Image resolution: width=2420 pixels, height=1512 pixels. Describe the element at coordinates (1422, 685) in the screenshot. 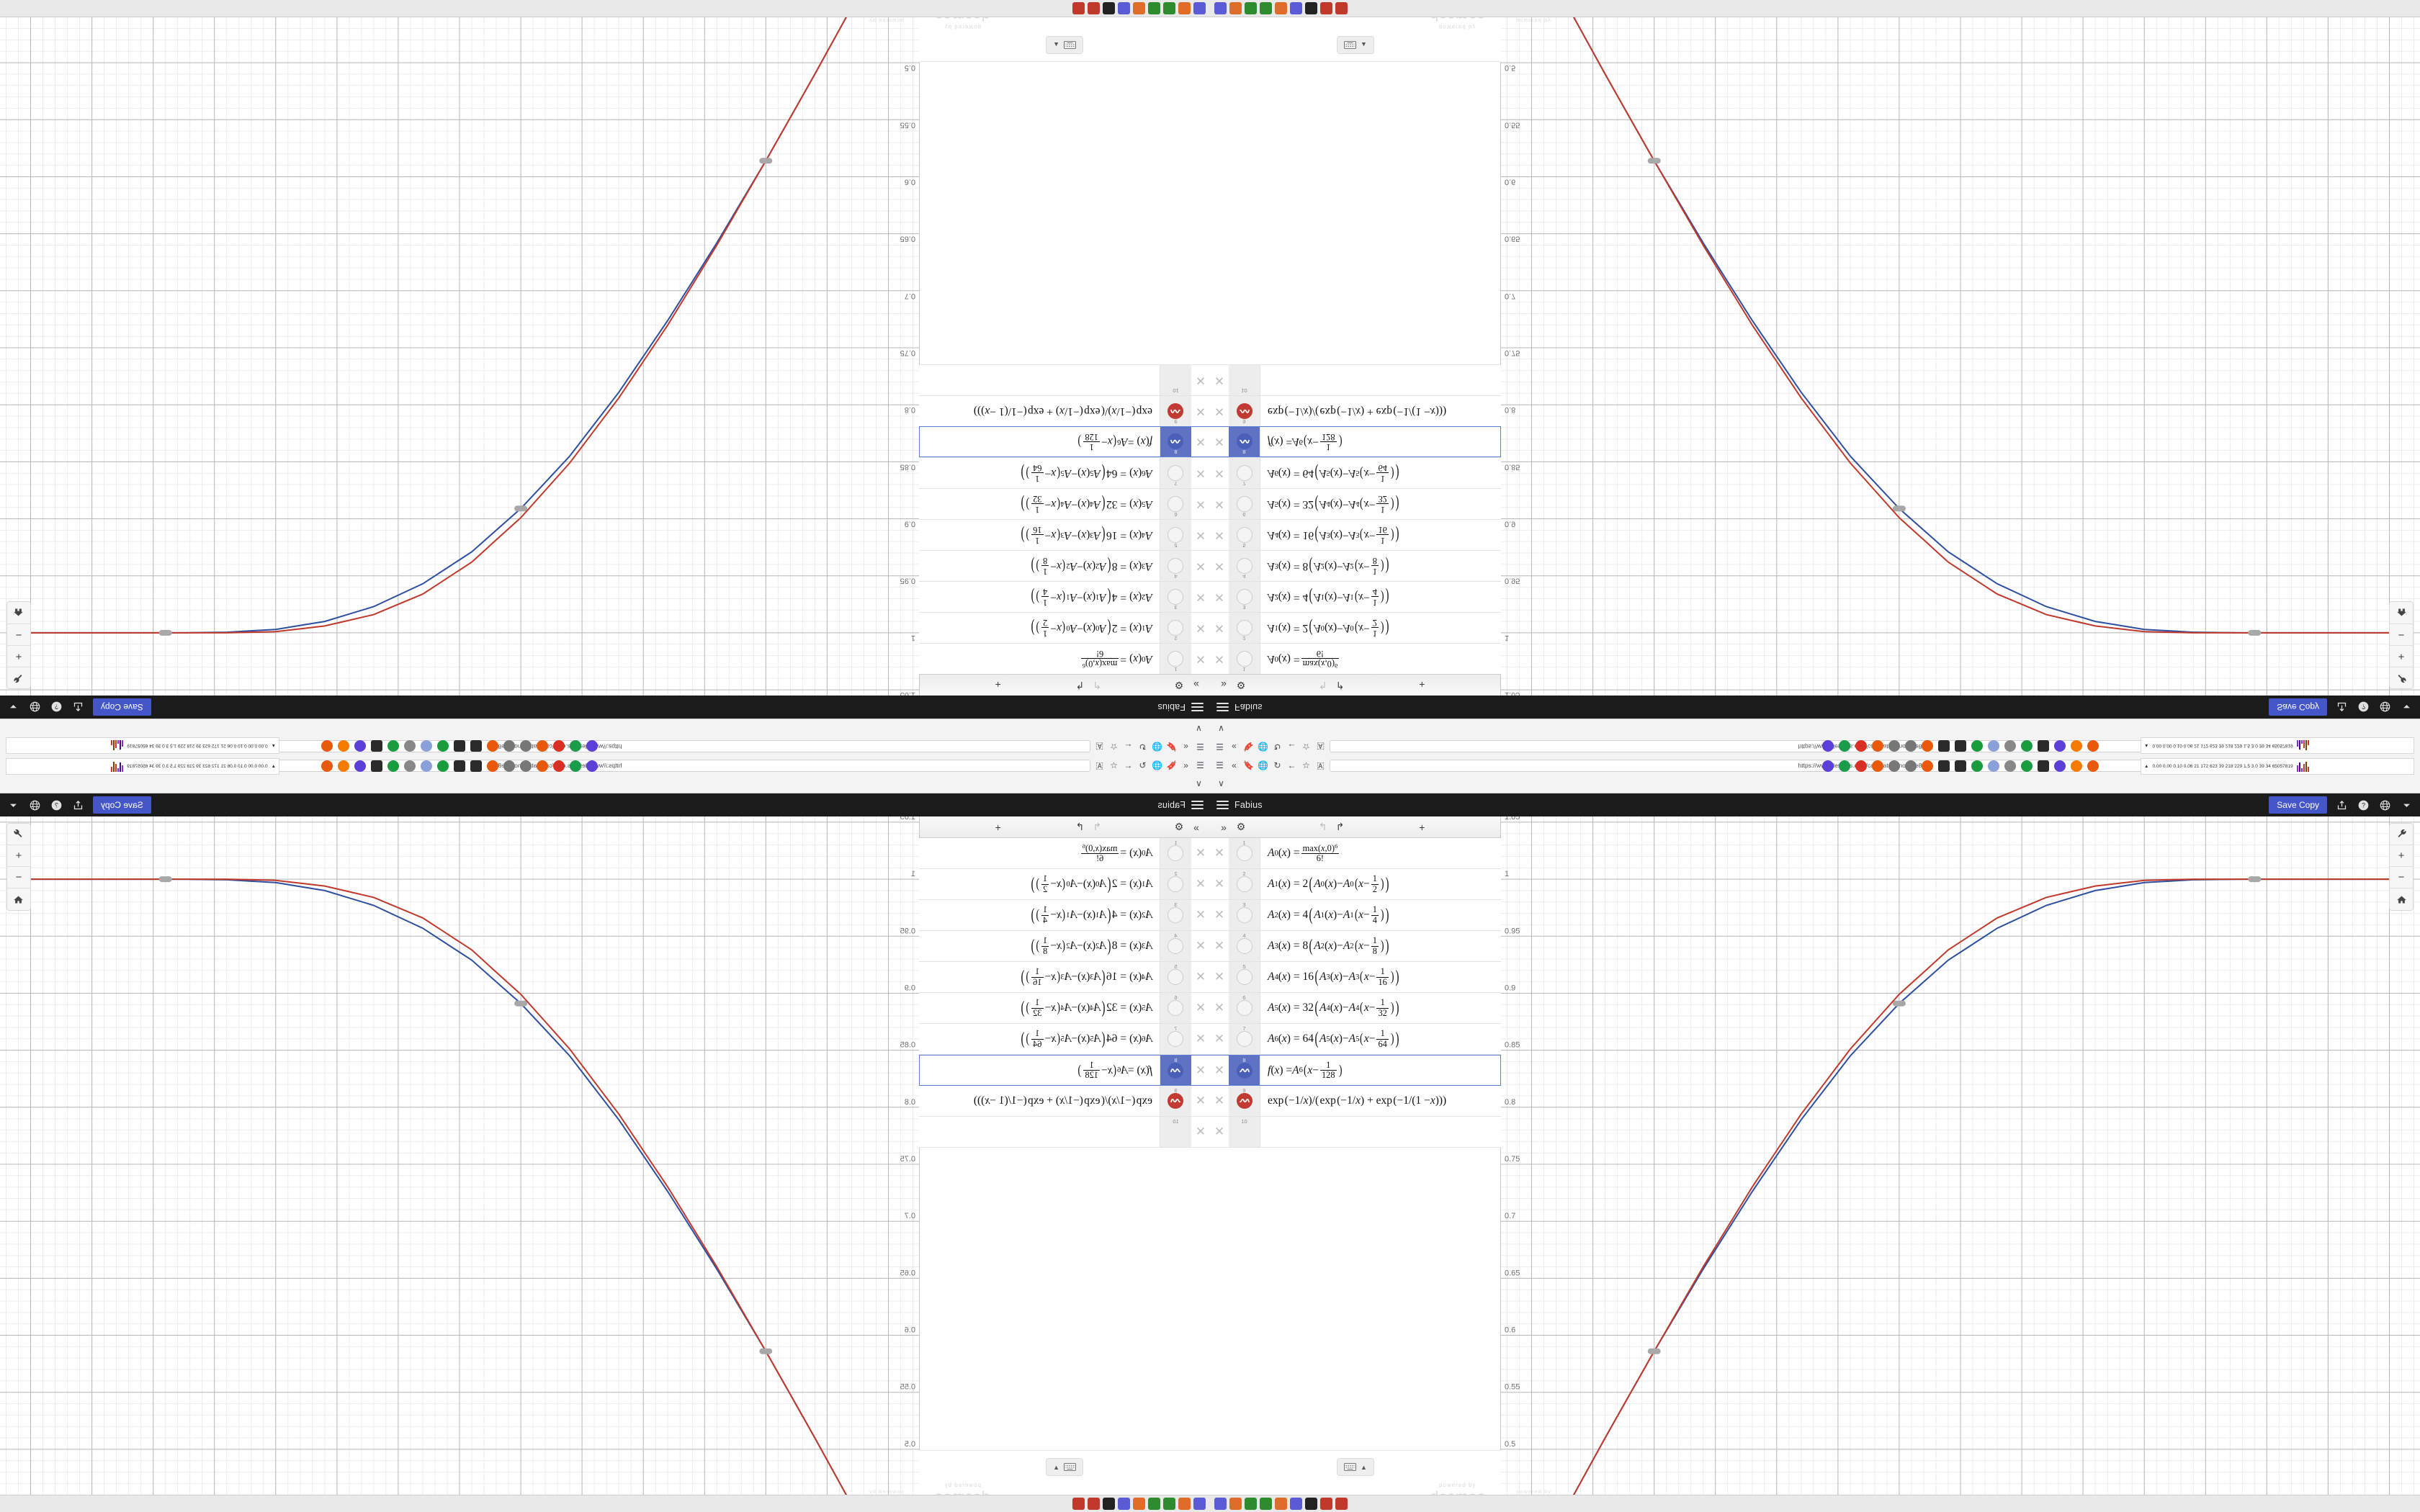

I see `add-expression-icon: +` at that location.